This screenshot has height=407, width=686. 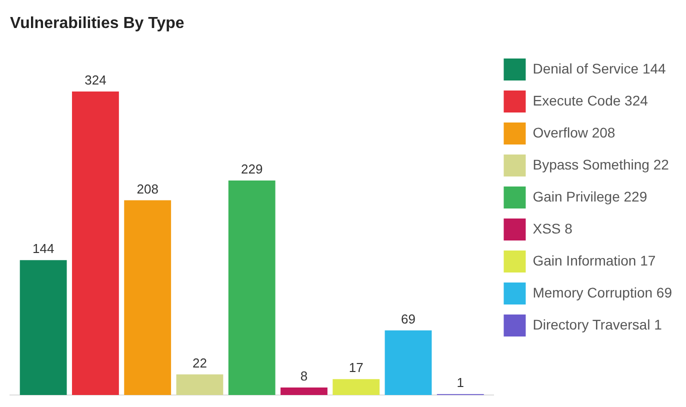 What do you see at coordinates (599, 68) in the screenshot?
I see `legend-label: Denial of Service 144` at bounding box center [599, 68].